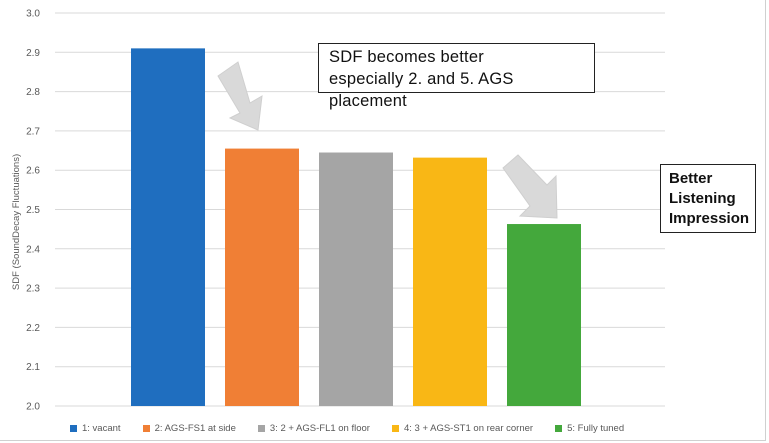 The height and width of the screenshot is (443, 769). Describe the element at coordinates (33, 407) in the screenshot. I see `y-tick-label: 2.0` at that location.